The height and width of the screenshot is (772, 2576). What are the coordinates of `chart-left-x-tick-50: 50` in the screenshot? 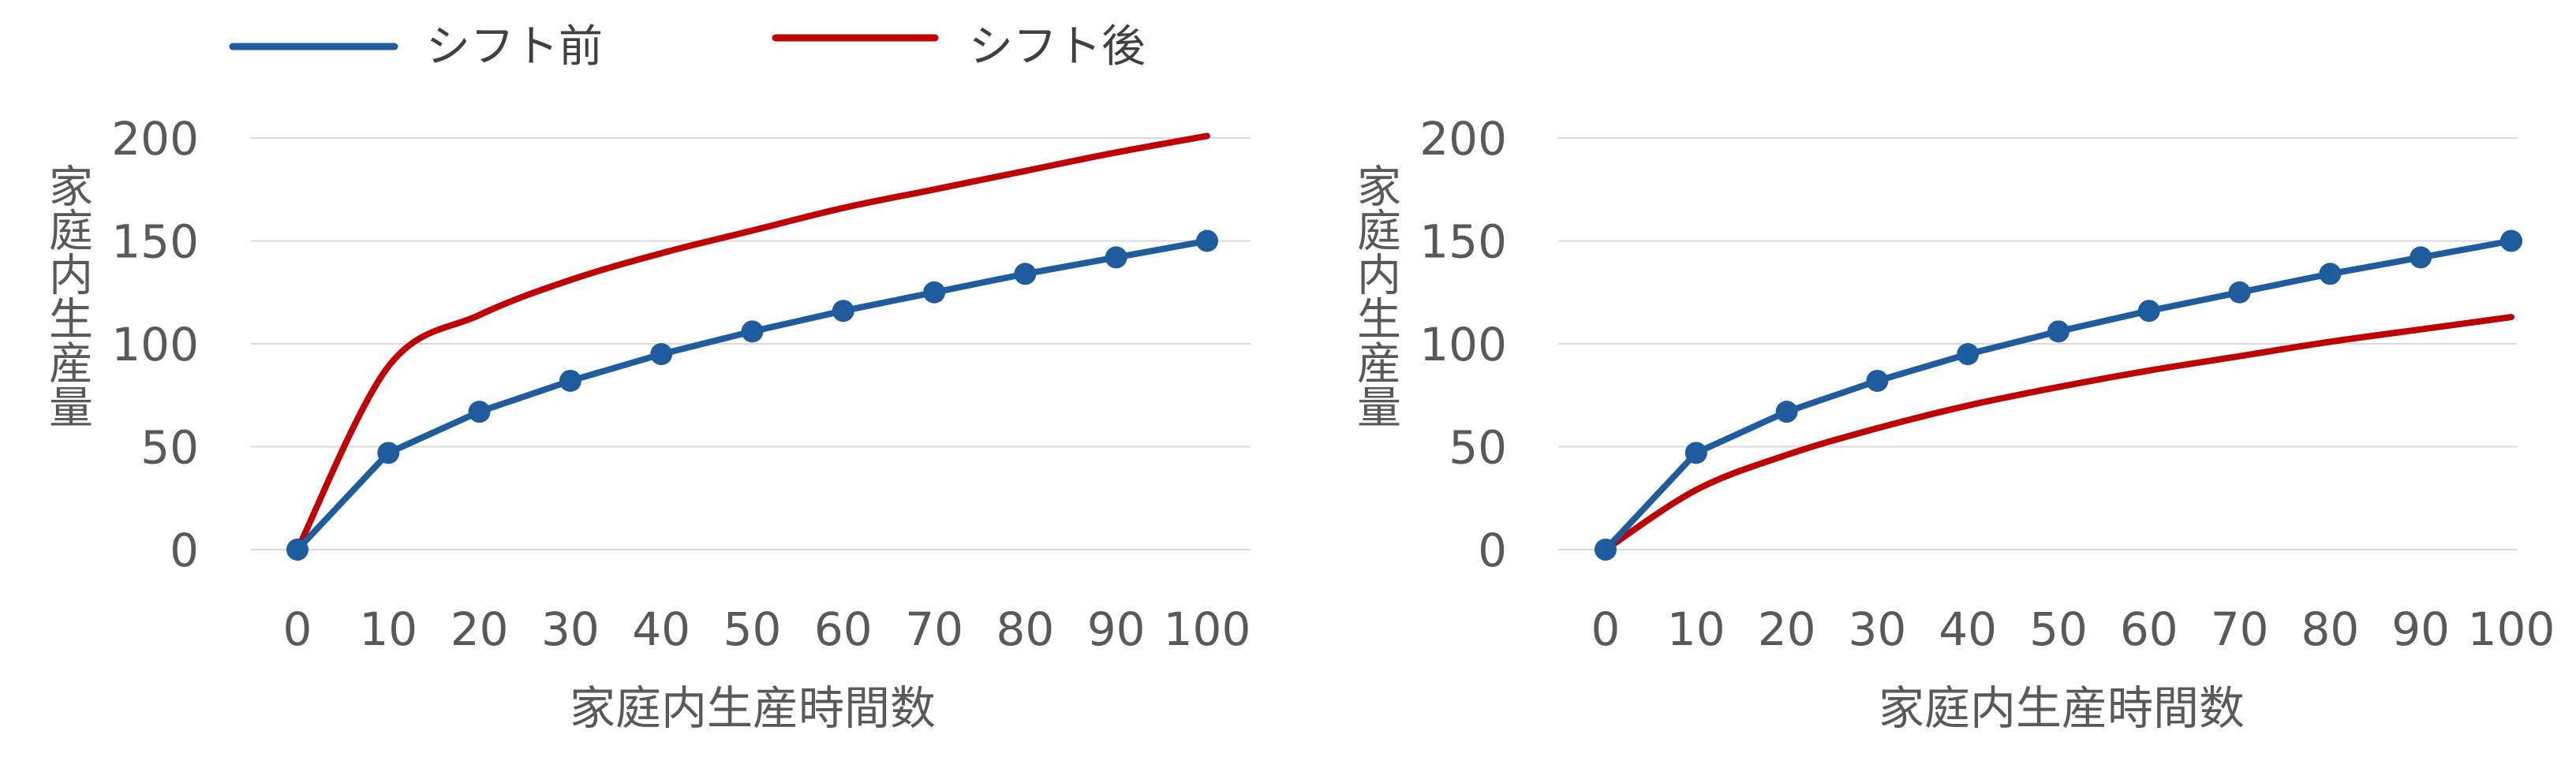 It's located at (752, 629).